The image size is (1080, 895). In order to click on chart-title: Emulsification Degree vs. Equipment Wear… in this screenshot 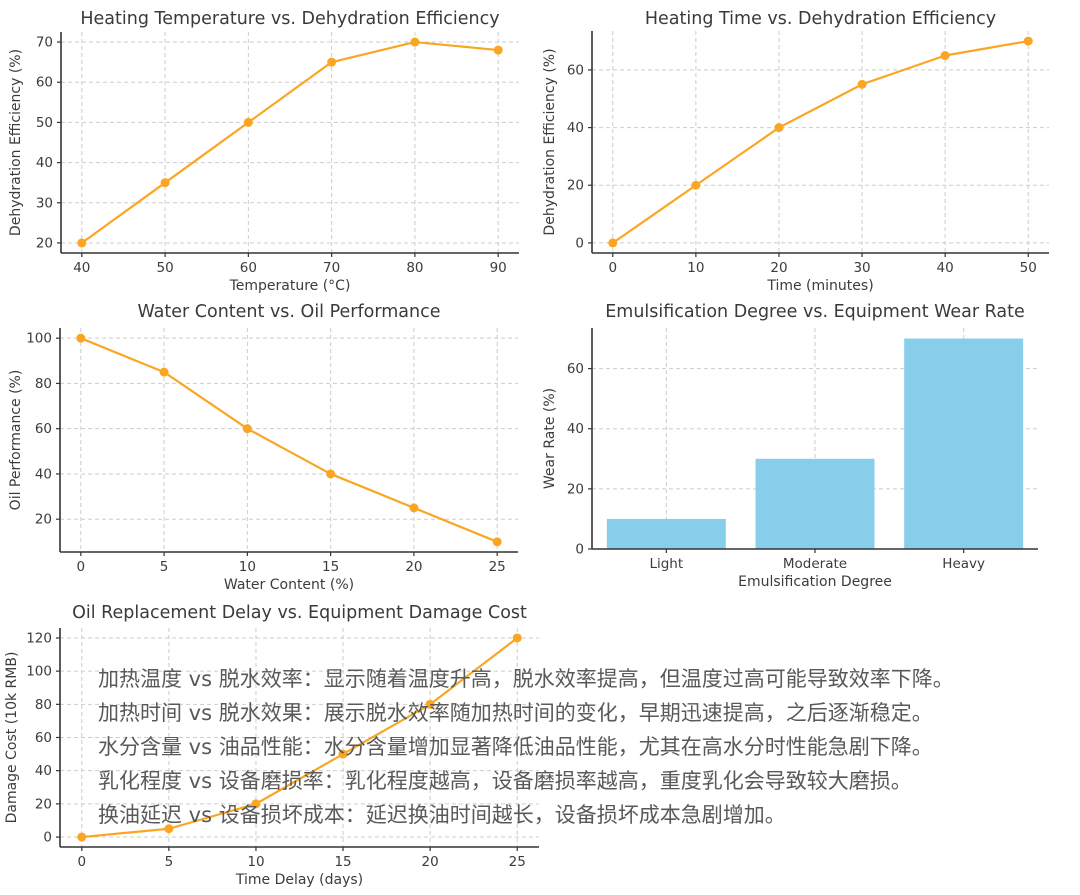, I will do `click(815, 312)`.